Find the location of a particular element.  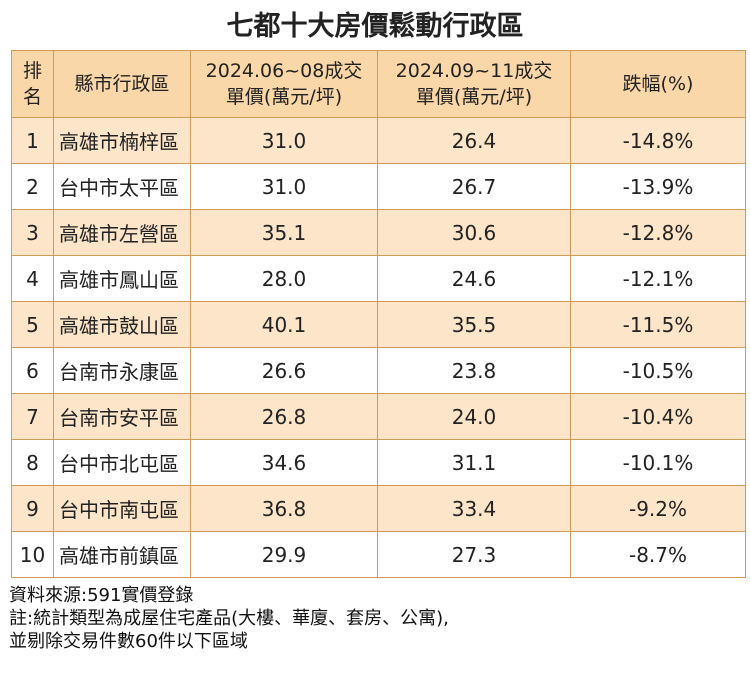

period1-price-cell: 29.9 is located at coordinates (284, 554).